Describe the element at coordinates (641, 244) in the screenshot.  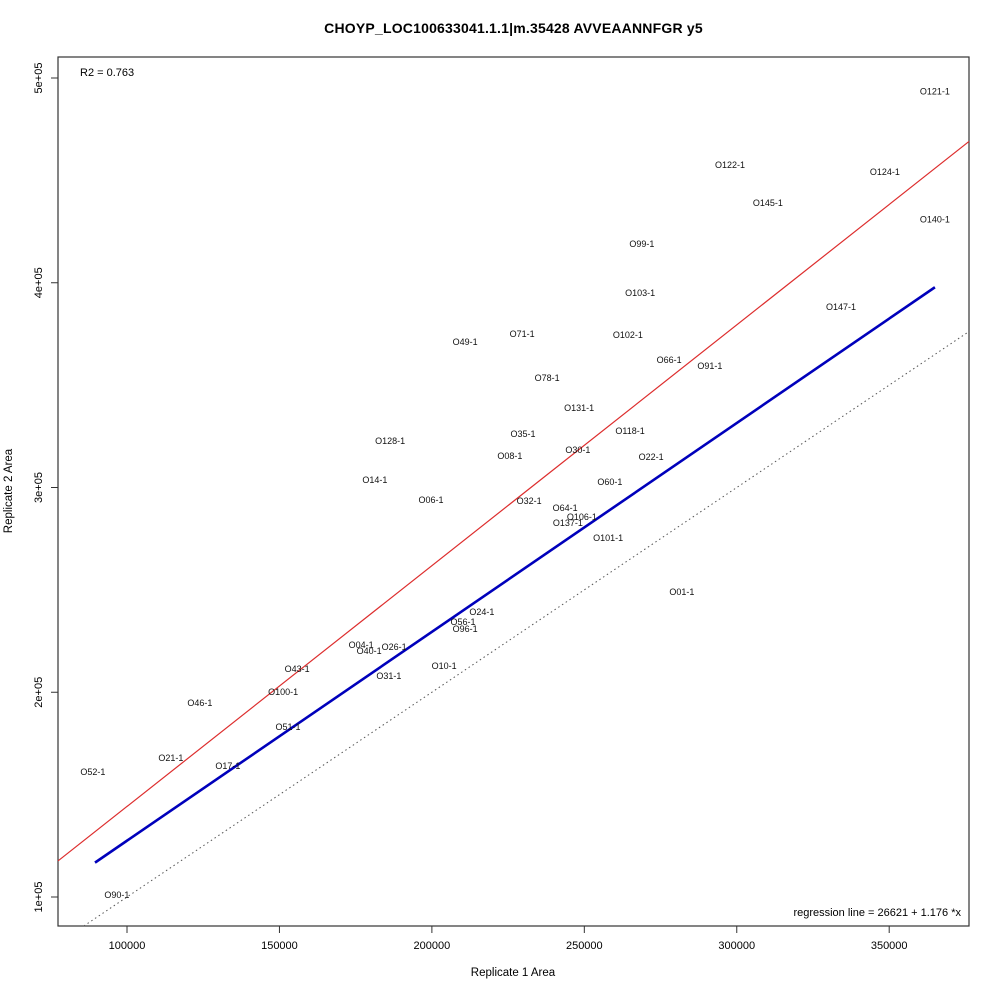
I see `point-label: O99-1` at that location.